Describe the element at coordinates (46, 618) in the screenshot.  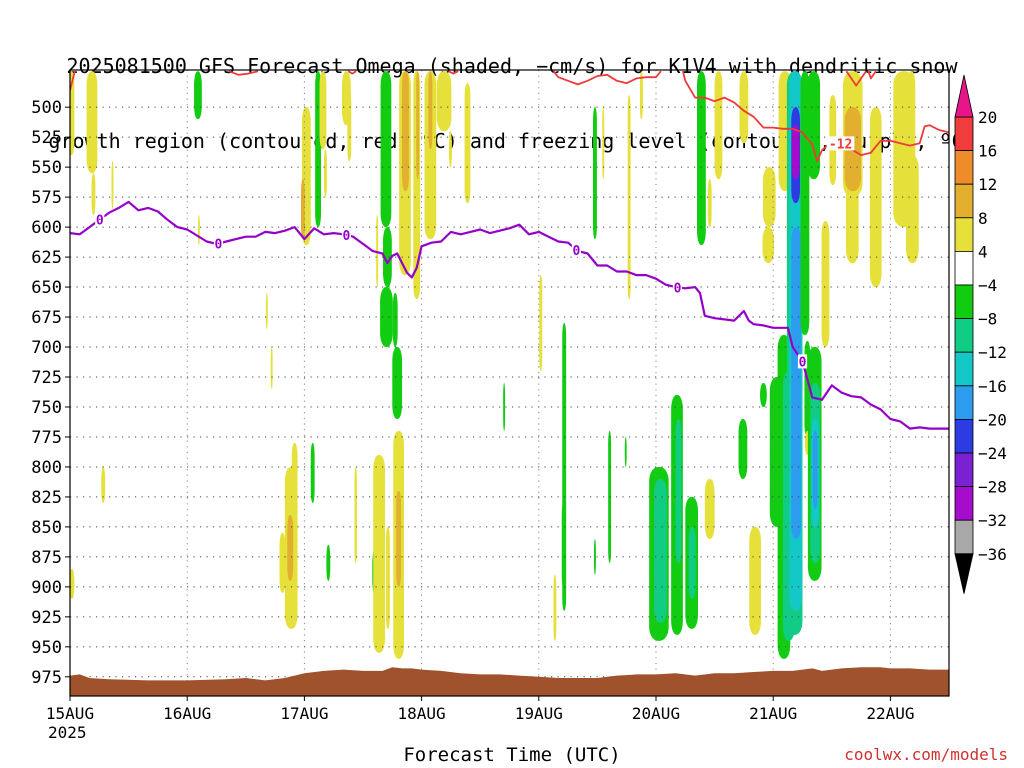
I see `y-tick-label: 925` at that location.